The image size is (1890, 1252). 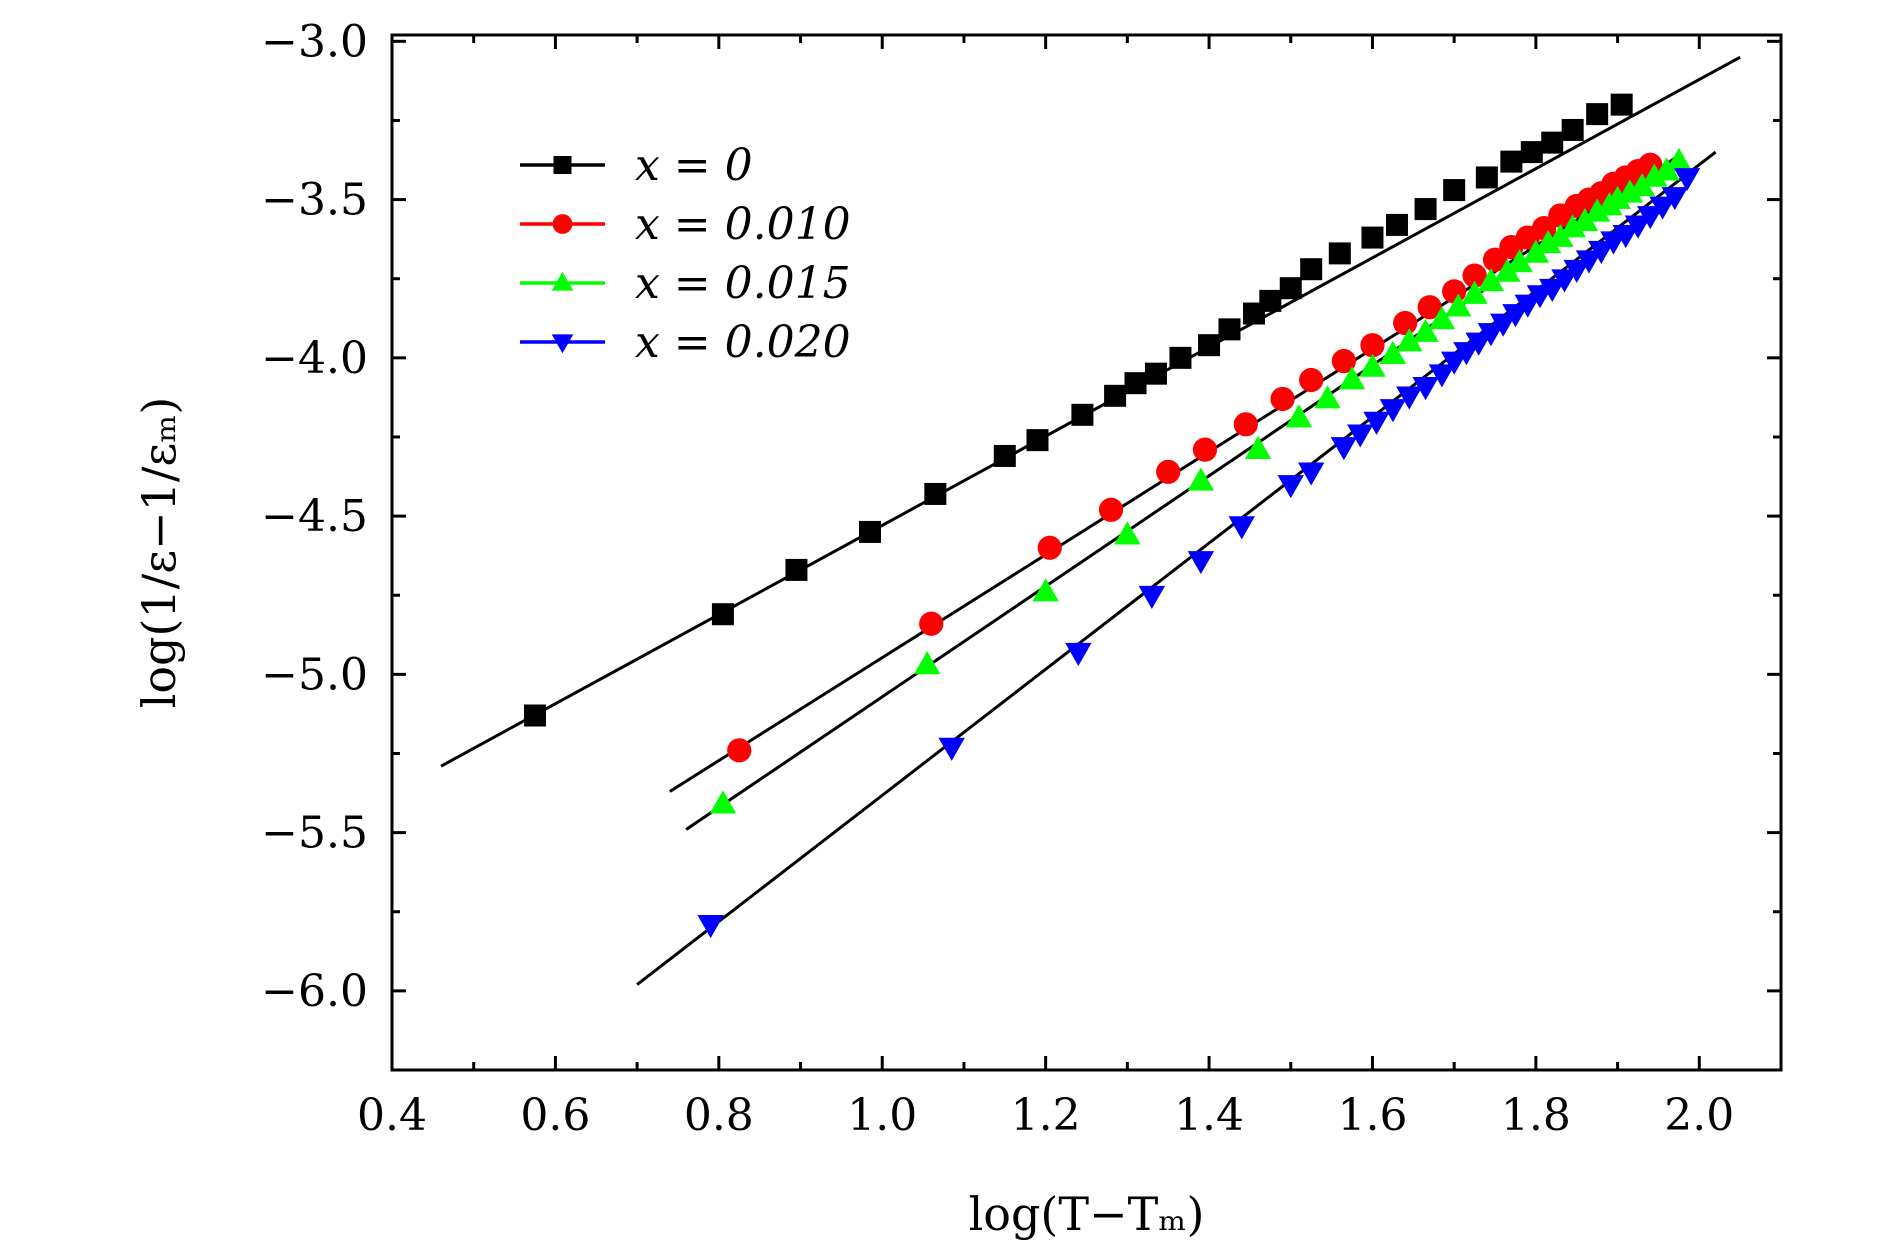 I want to click on y-tick-label: −5.0, so click(x=314, y=674).